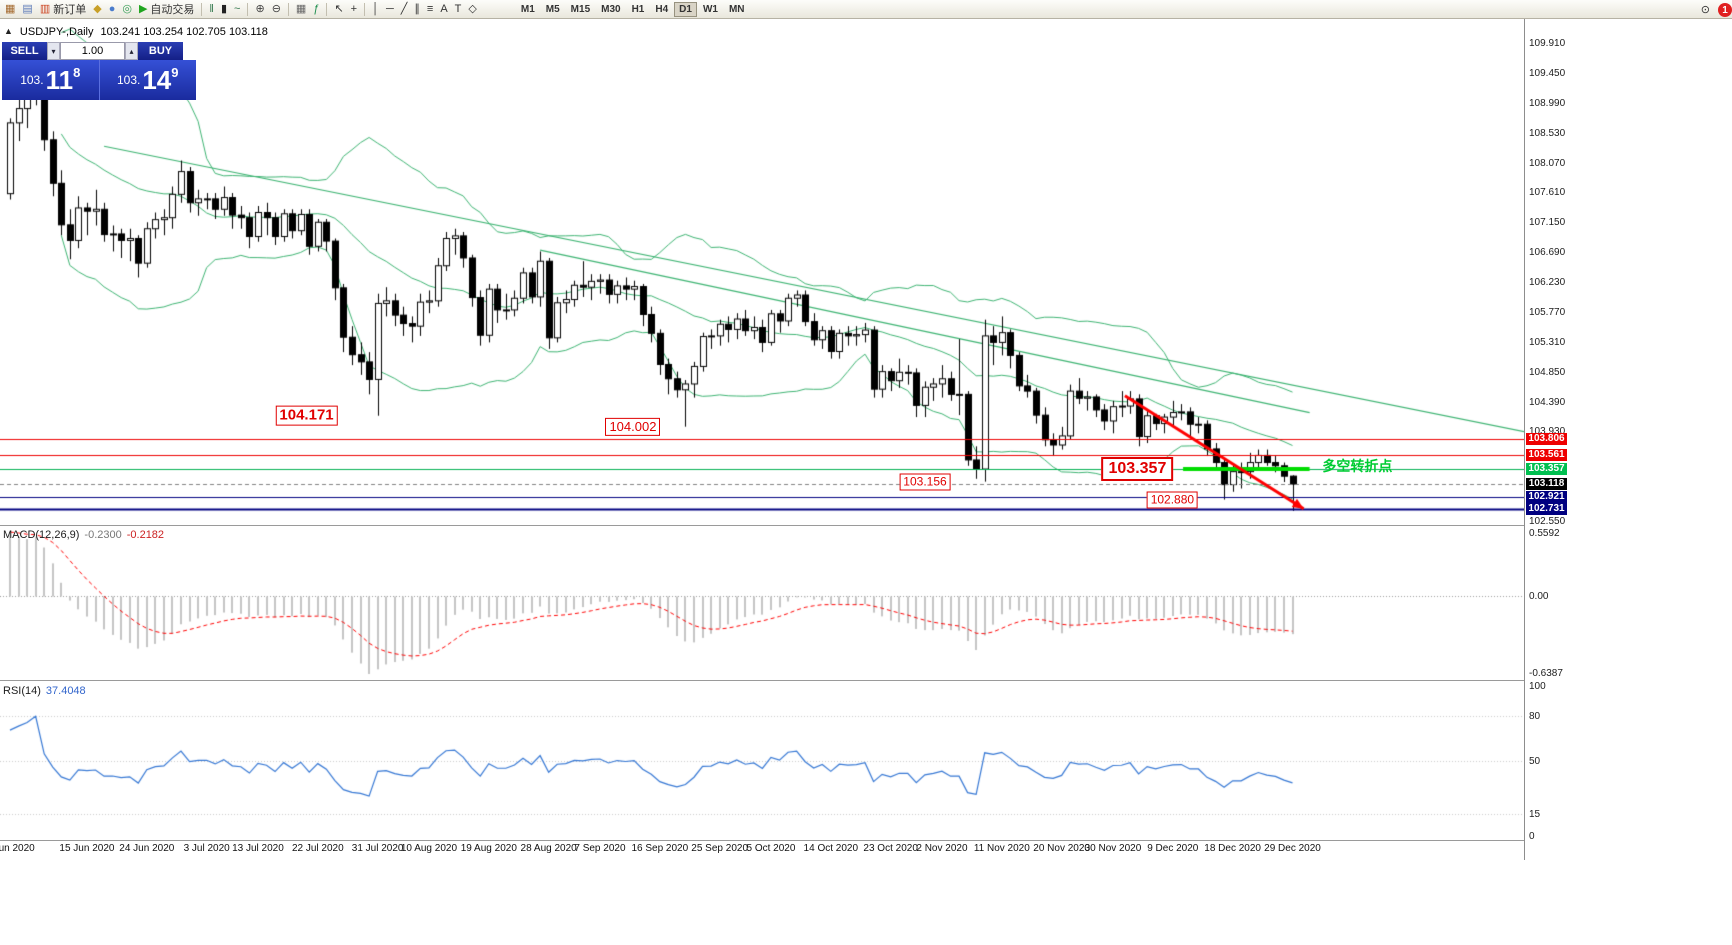  What do you see at coordinates (762, 761) in the screenshot?
I see `rsi-pane-canvas` at bounding box center [762, 761].